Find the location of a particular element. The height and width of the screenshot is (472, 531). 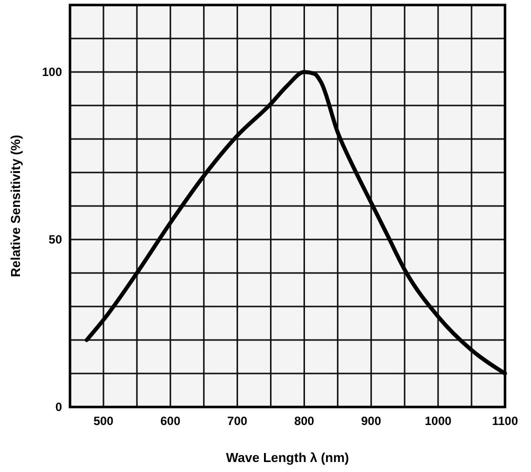

x-tick-label: 600 is located at coordinates (170, 421).